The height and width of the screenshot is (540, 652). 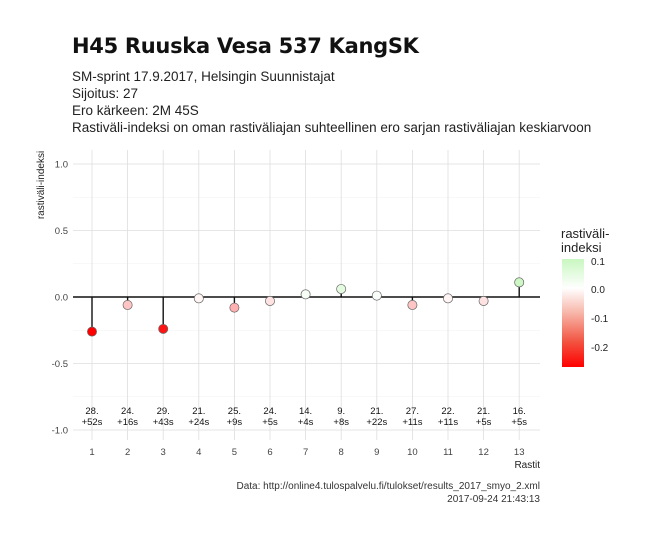 I want to click on x-tick-label: 11, so click(x=448, y=452).